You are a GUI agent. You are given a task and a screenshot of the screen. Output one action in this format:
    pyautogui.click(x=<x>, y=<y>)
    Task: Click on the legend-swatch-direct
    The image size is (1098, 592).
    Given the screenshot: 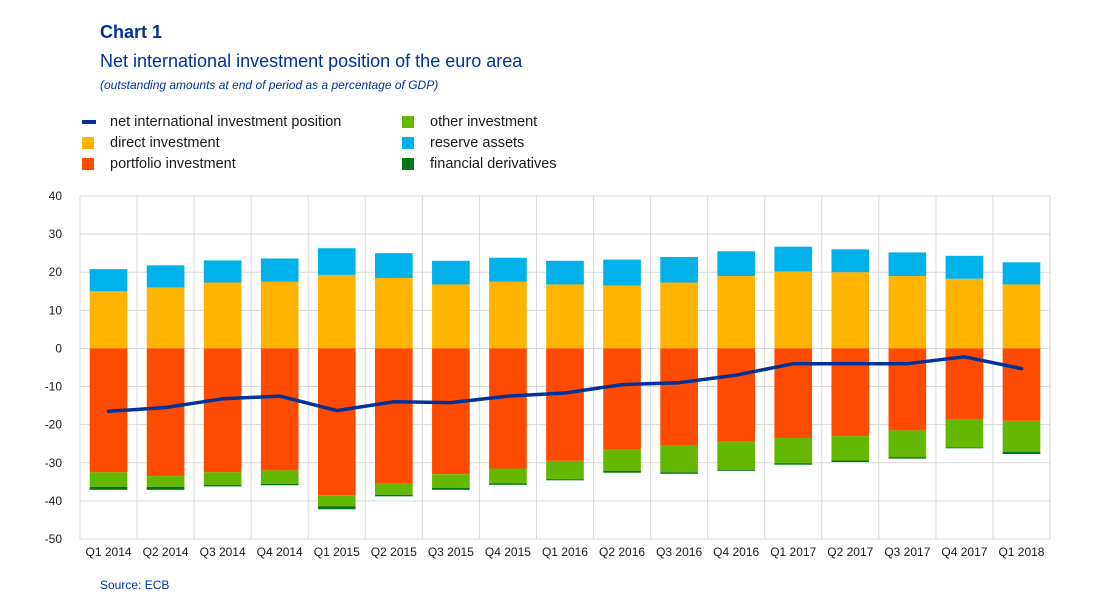 What is the action you would take?
    pyautogui.click(x=88, y=143)
    